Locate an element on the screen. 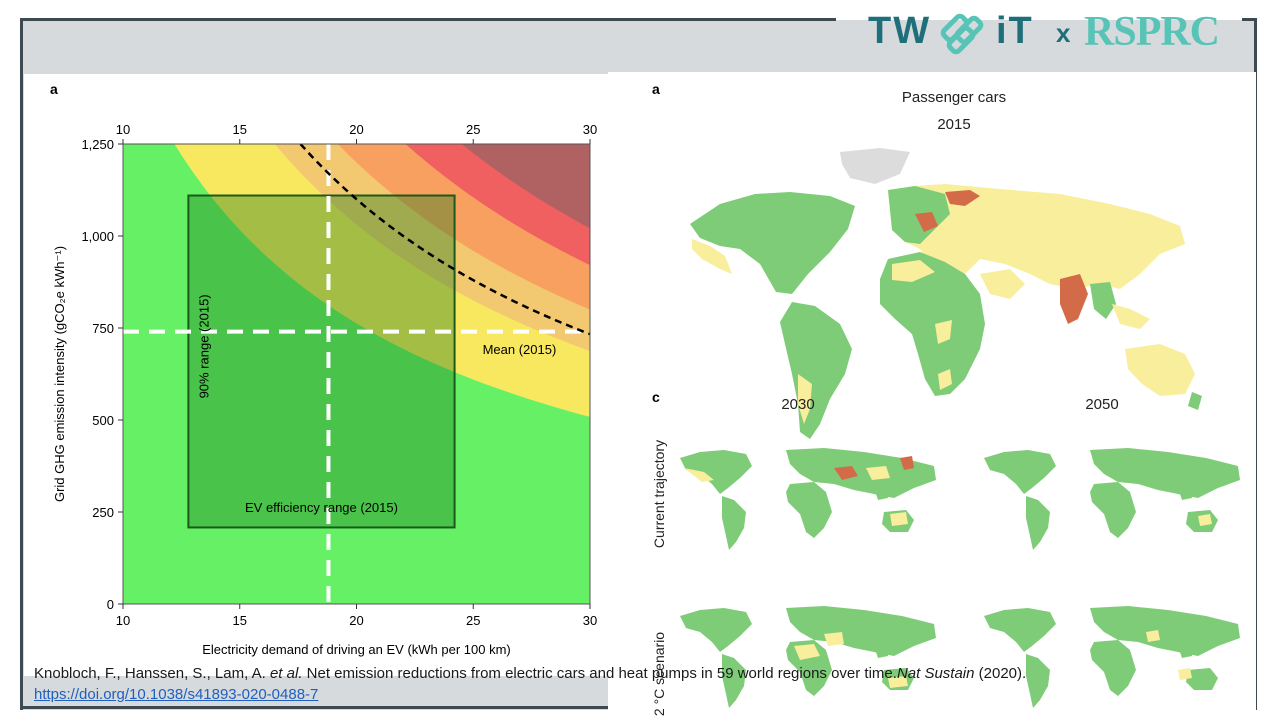 This screenshot has height=725, width=1280. y-tick-label-500: 500 is located at coordinates (103, 420).